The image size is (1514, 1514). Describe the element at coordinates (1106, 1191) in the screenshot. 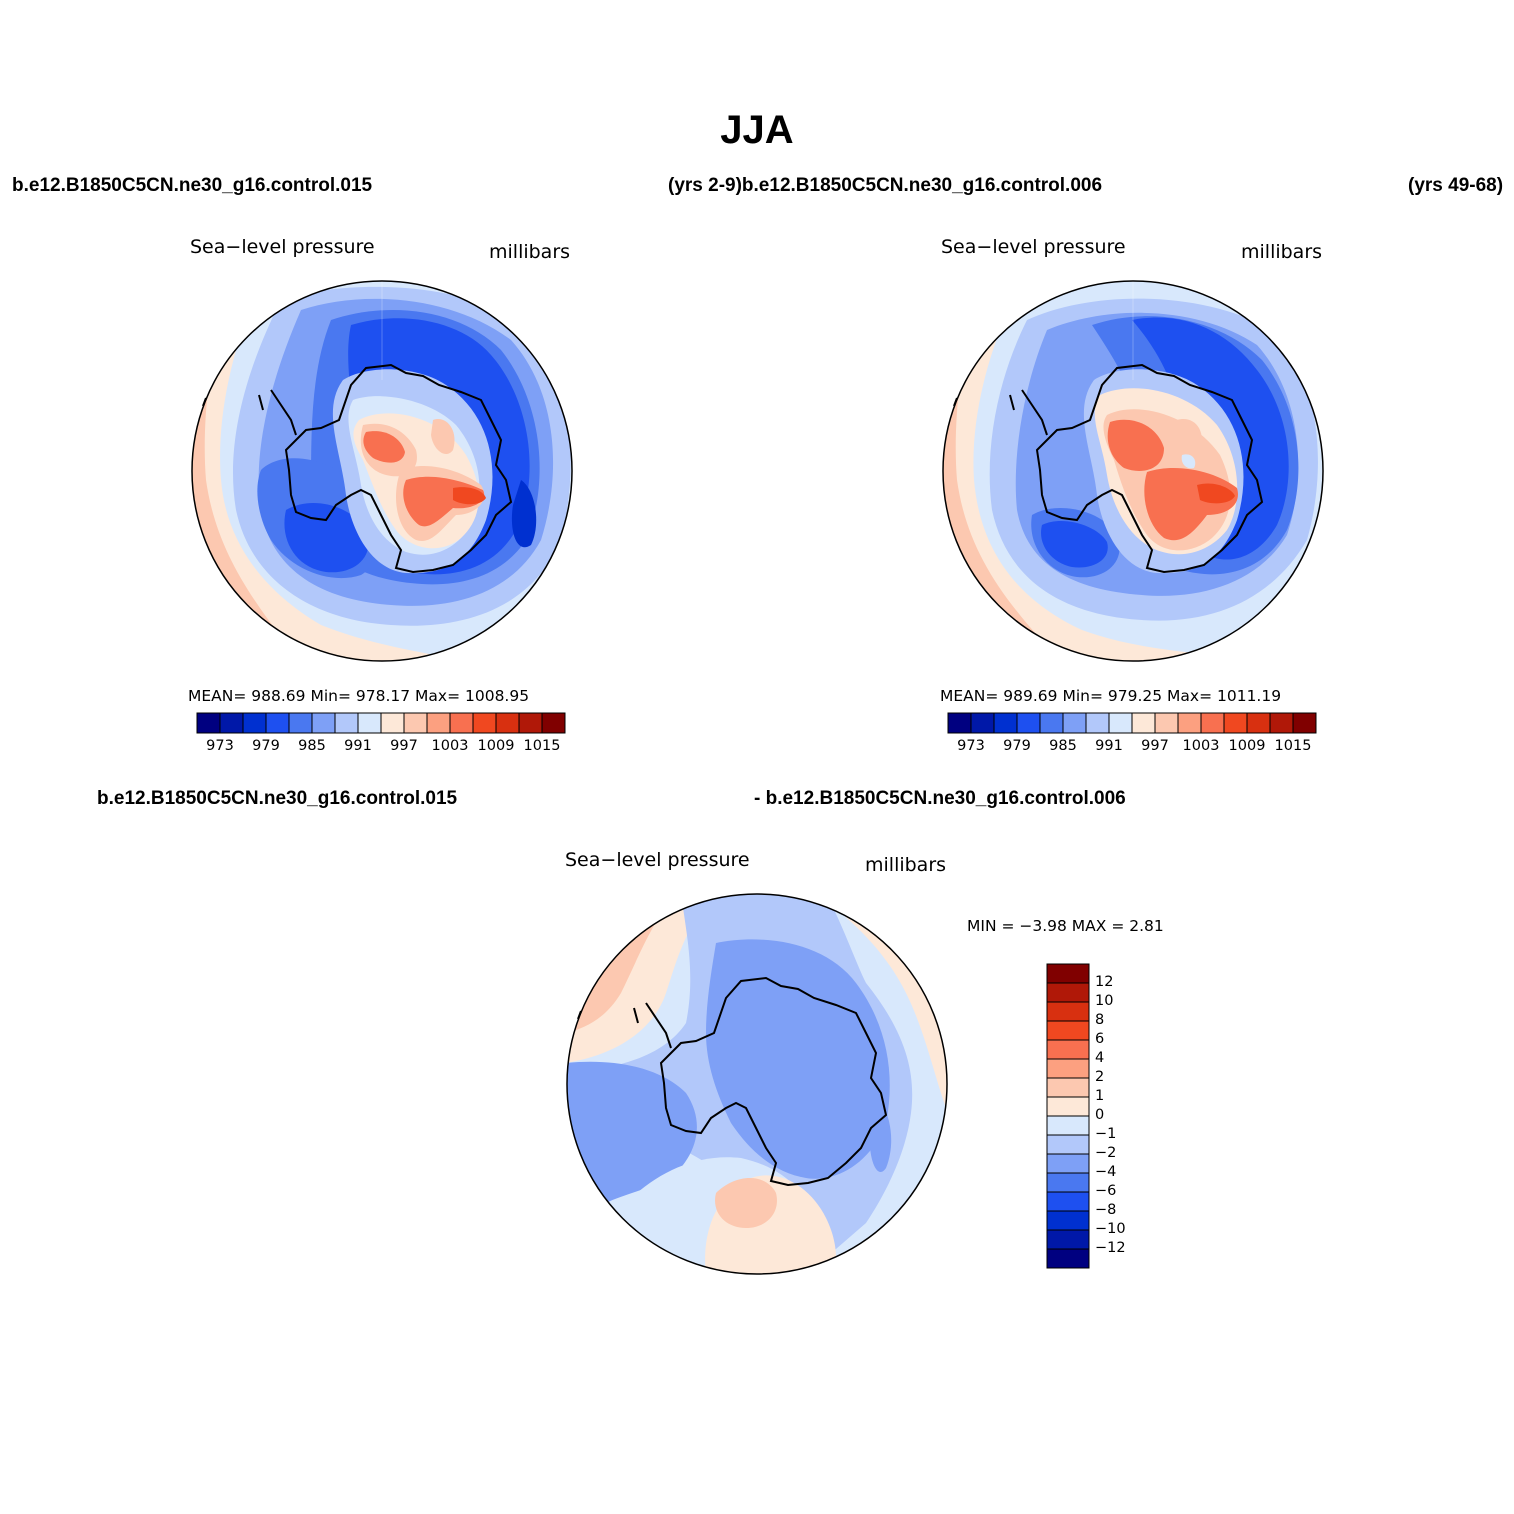

I see `colorbar-tick-label: −6` at that location.